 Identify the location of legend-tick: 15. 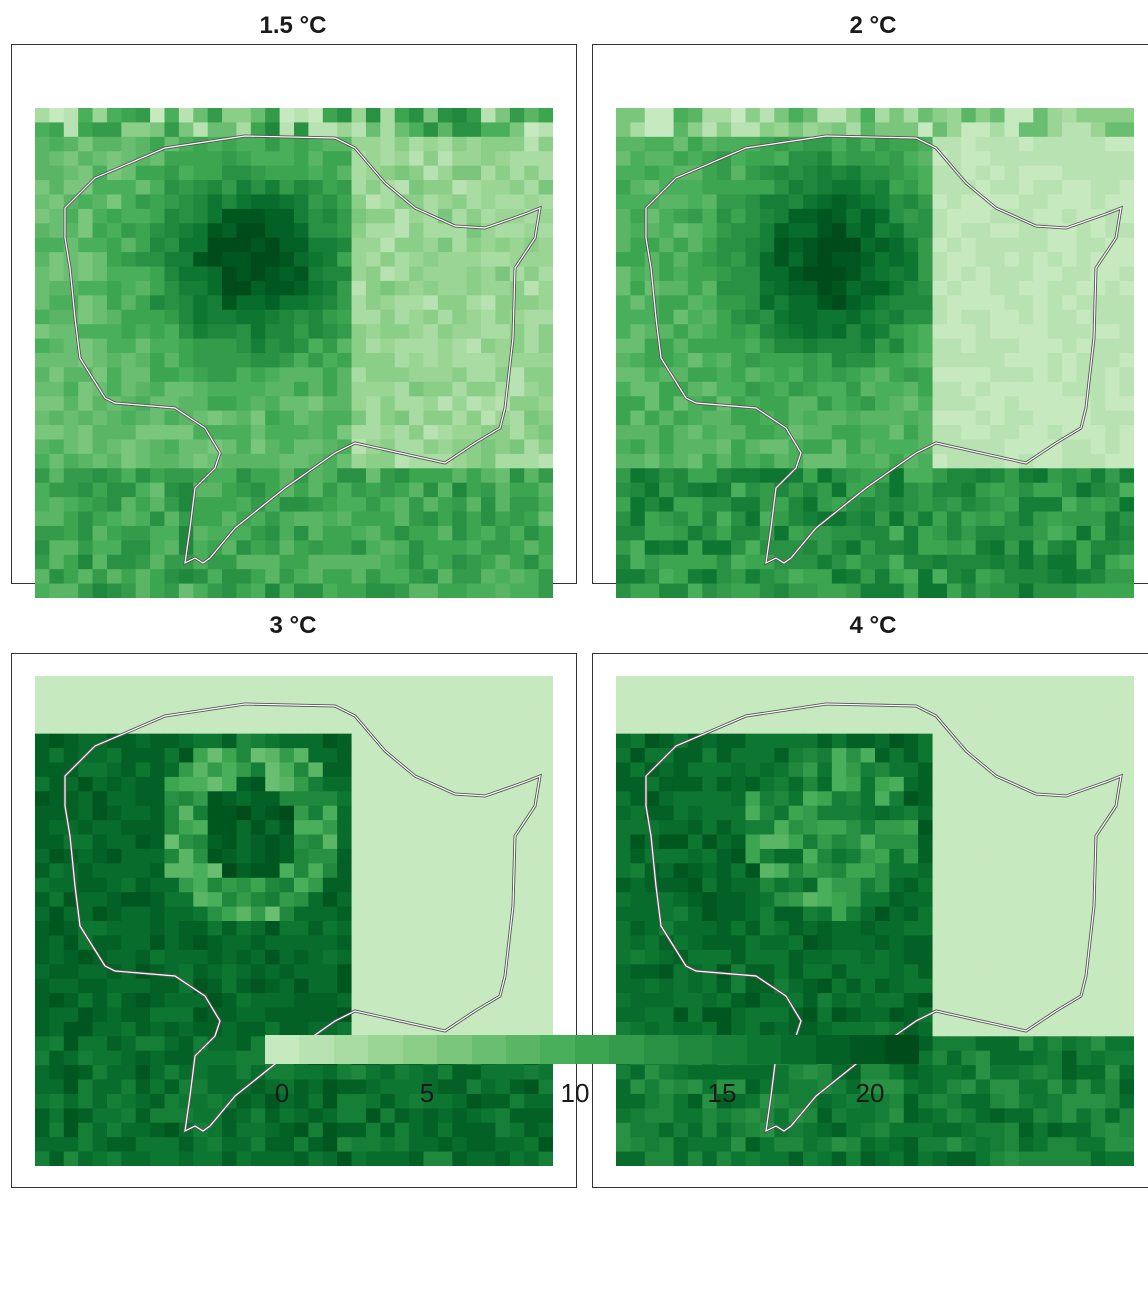
(722, 1093).